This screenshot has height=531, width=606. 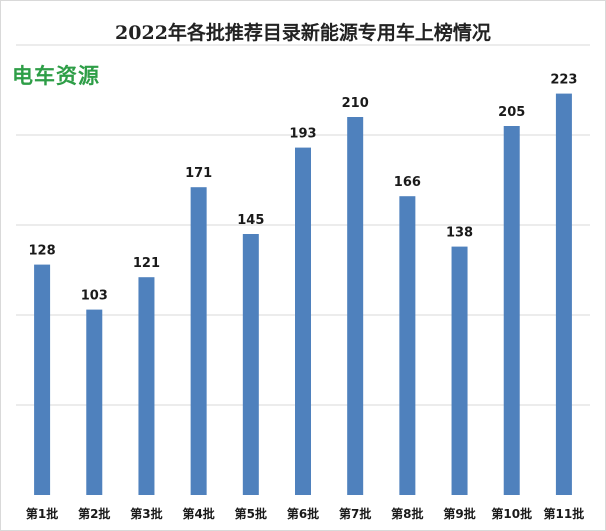 I want to click on data-label: 205, so click(x=511, y=112).